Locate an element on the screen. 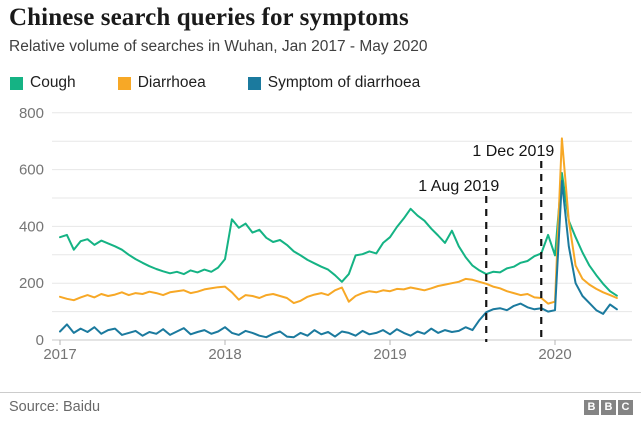  legend-item-1: Diarrhoea is located at coordinates (161, 83).